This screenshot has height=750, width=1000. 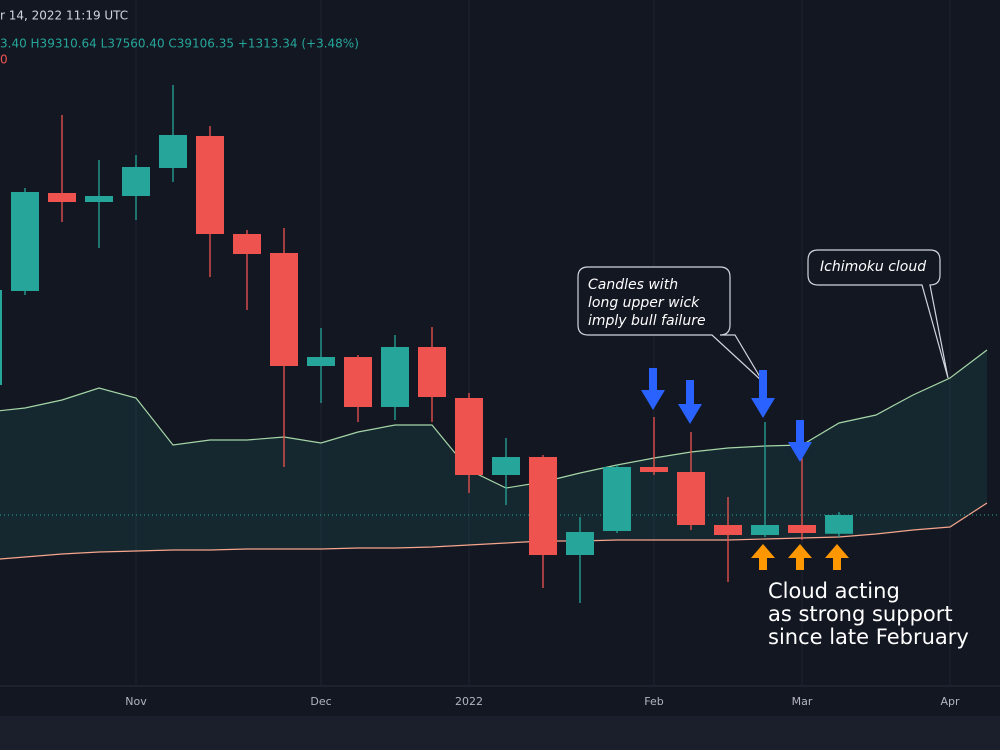 I want to click on bottom-bar, so click(x=500, y=733).